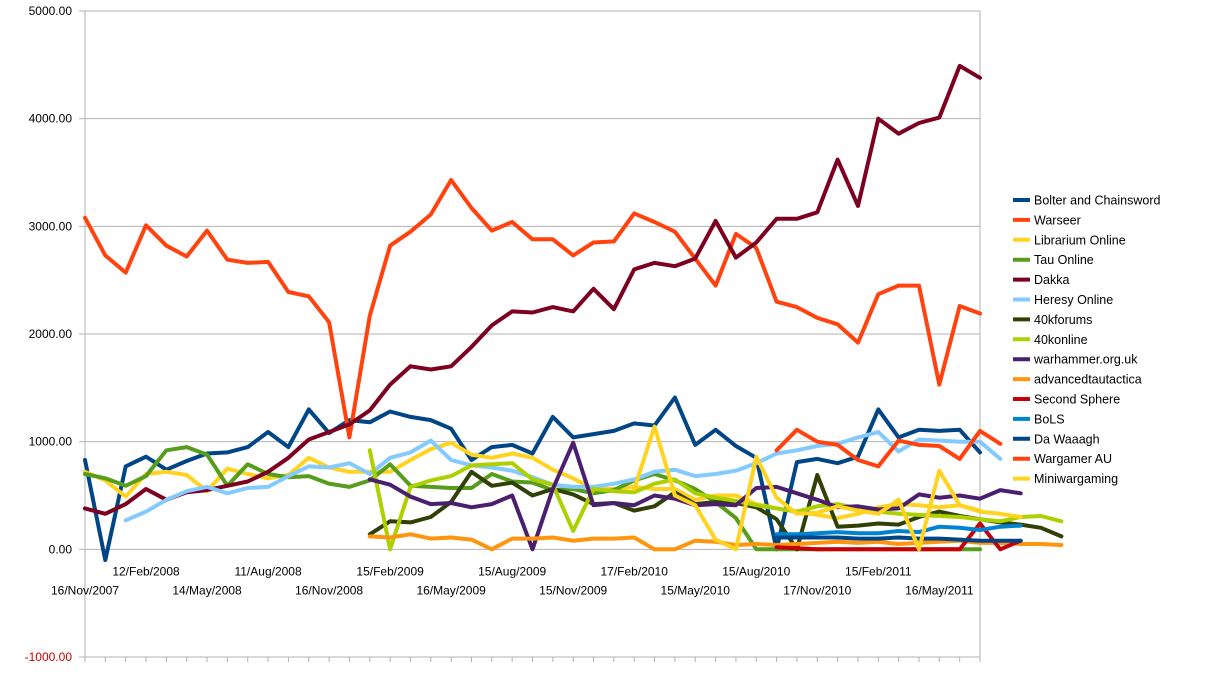  What do you see at coordinates (1073, 459) in the screenshot?
I see `legend-label: Wargamer AU` at bounding box center [1073, 459].